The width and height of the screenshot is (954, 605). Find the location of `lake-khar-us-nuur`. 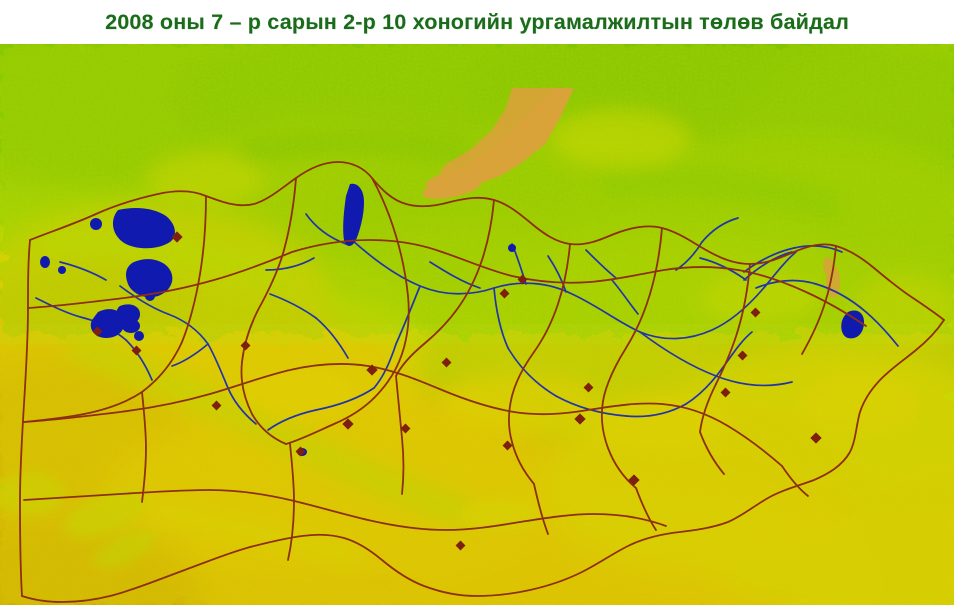

lake-khar-us-nuur is located at coordinates (107, 323).